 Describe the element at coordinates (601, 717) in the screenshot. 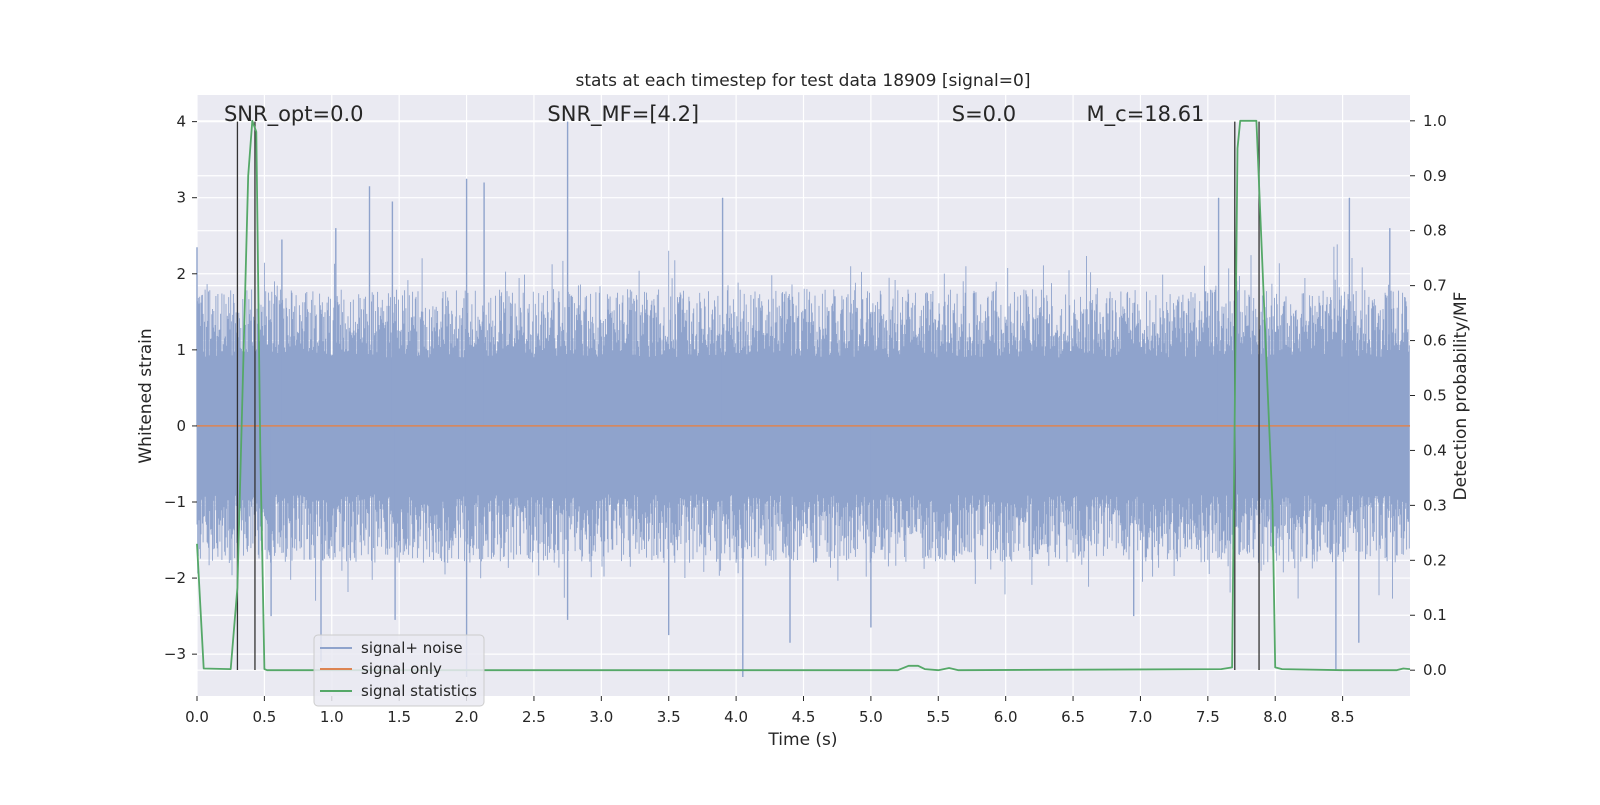

I see `x-tick-label: 3.0` at that location.